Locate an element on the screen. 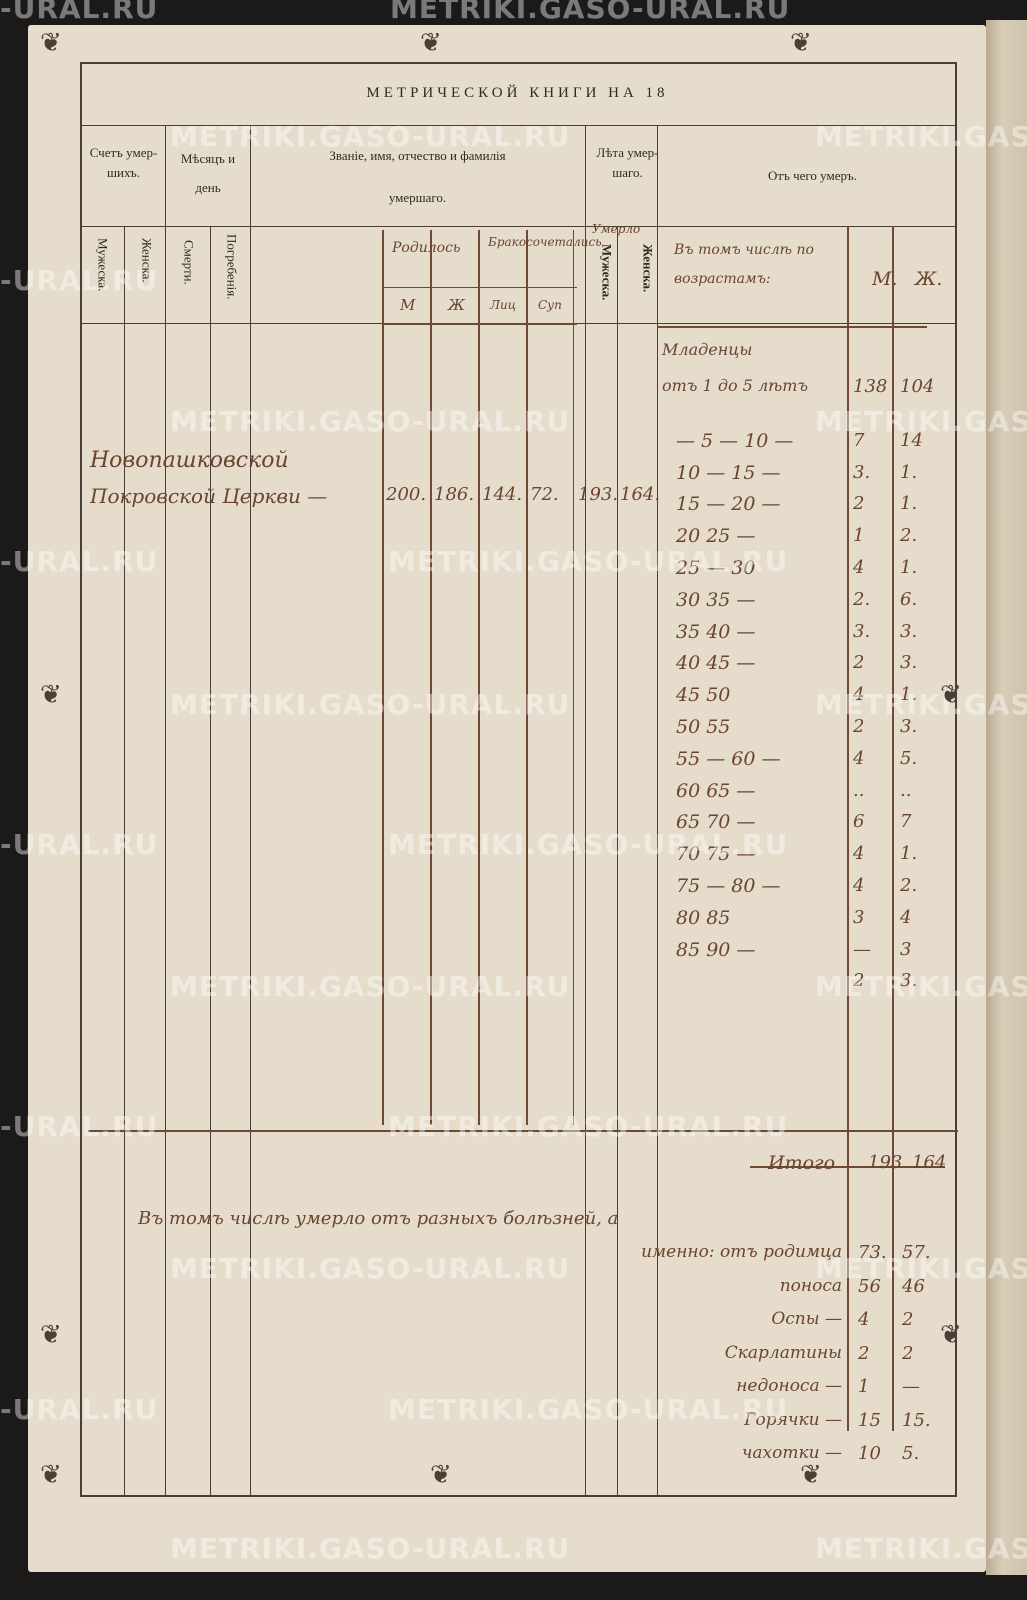 This screenshot has height=1600, width=1027. adjacent-page-edge is located at coordinates (1006, 797).